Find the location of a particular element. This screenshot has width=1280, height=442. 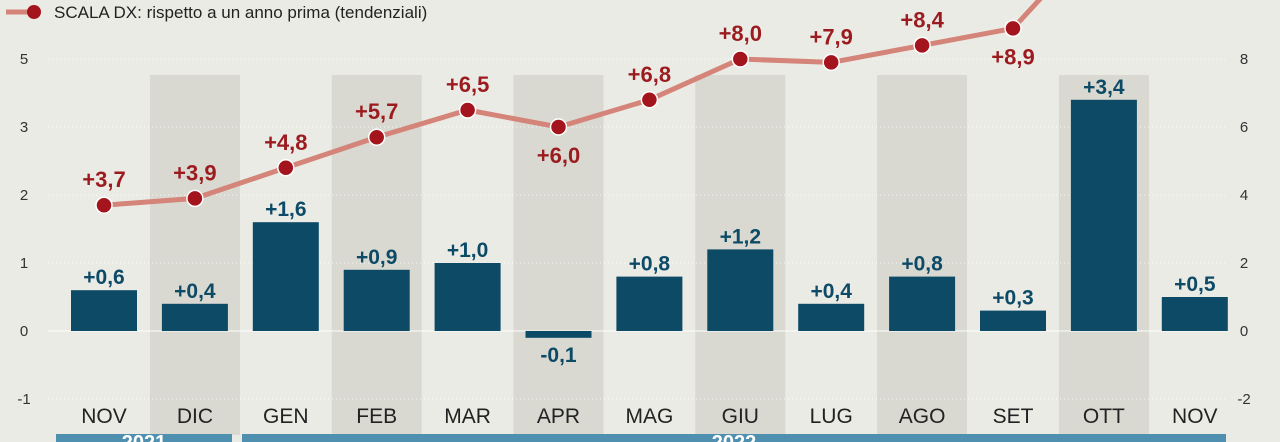

left-axis-tick-label: 5 is located at coordinates (24, 59).